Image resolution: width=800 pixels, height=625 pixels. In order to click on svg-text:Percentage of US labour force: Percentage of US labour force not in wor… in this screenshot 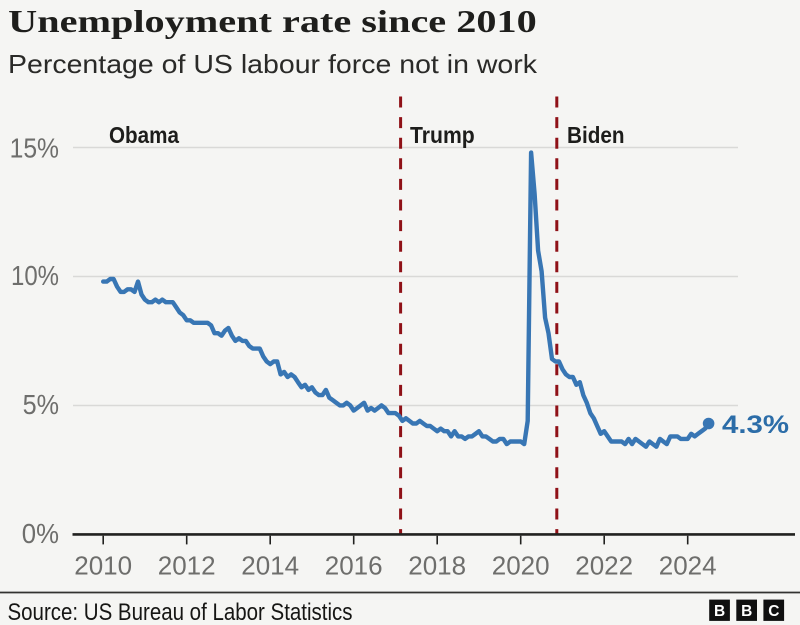, I will do `click(273, 64)`.